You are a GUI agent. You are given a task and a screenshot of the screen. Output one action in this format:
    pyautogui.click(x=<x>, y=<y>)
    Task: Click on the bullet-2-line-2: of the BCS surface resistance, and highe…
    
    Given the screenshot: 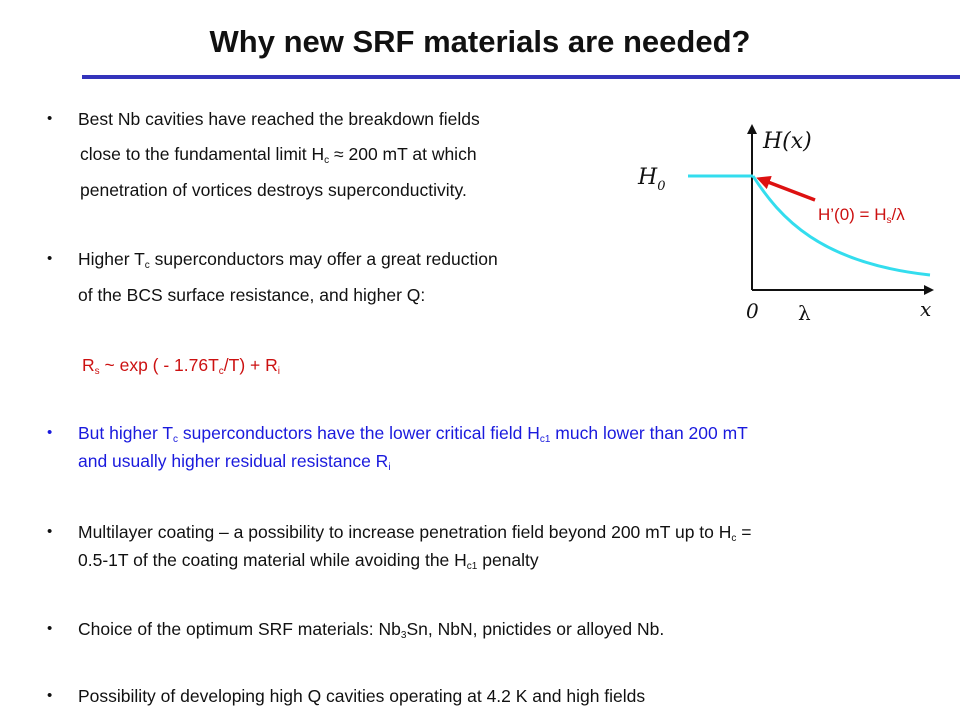 What is the action you would take?
    pyautogui.click(x=252, y=295)
    